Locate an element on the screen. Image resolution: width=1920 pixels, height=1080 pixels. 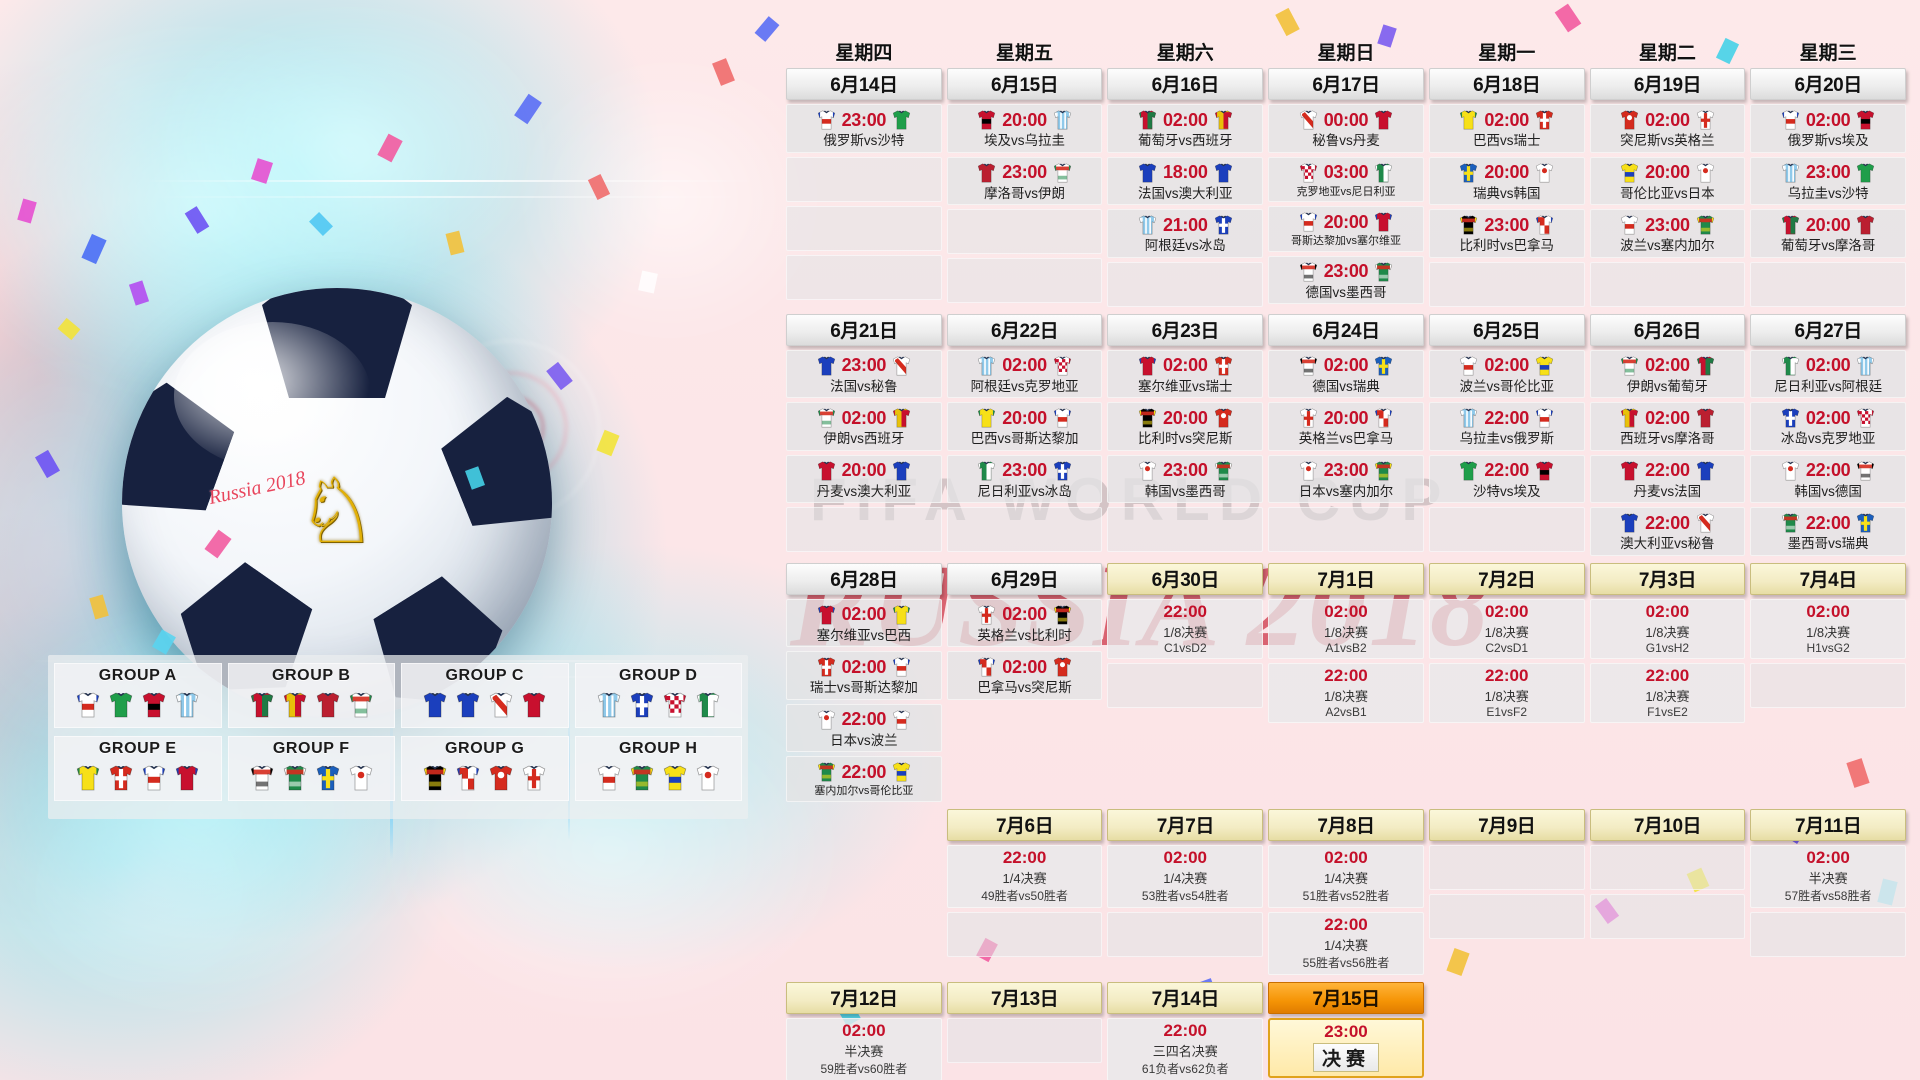
match-cell: 18:00 法国vs澳大利亚 is located at coordinates (1185, 181).